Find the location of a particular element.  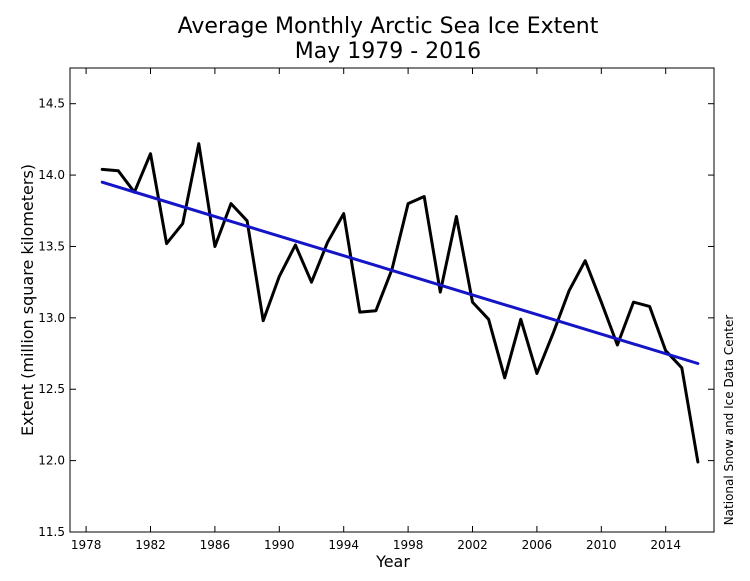

y-tick-label: 14.0 is located at coordinates (51, 175).